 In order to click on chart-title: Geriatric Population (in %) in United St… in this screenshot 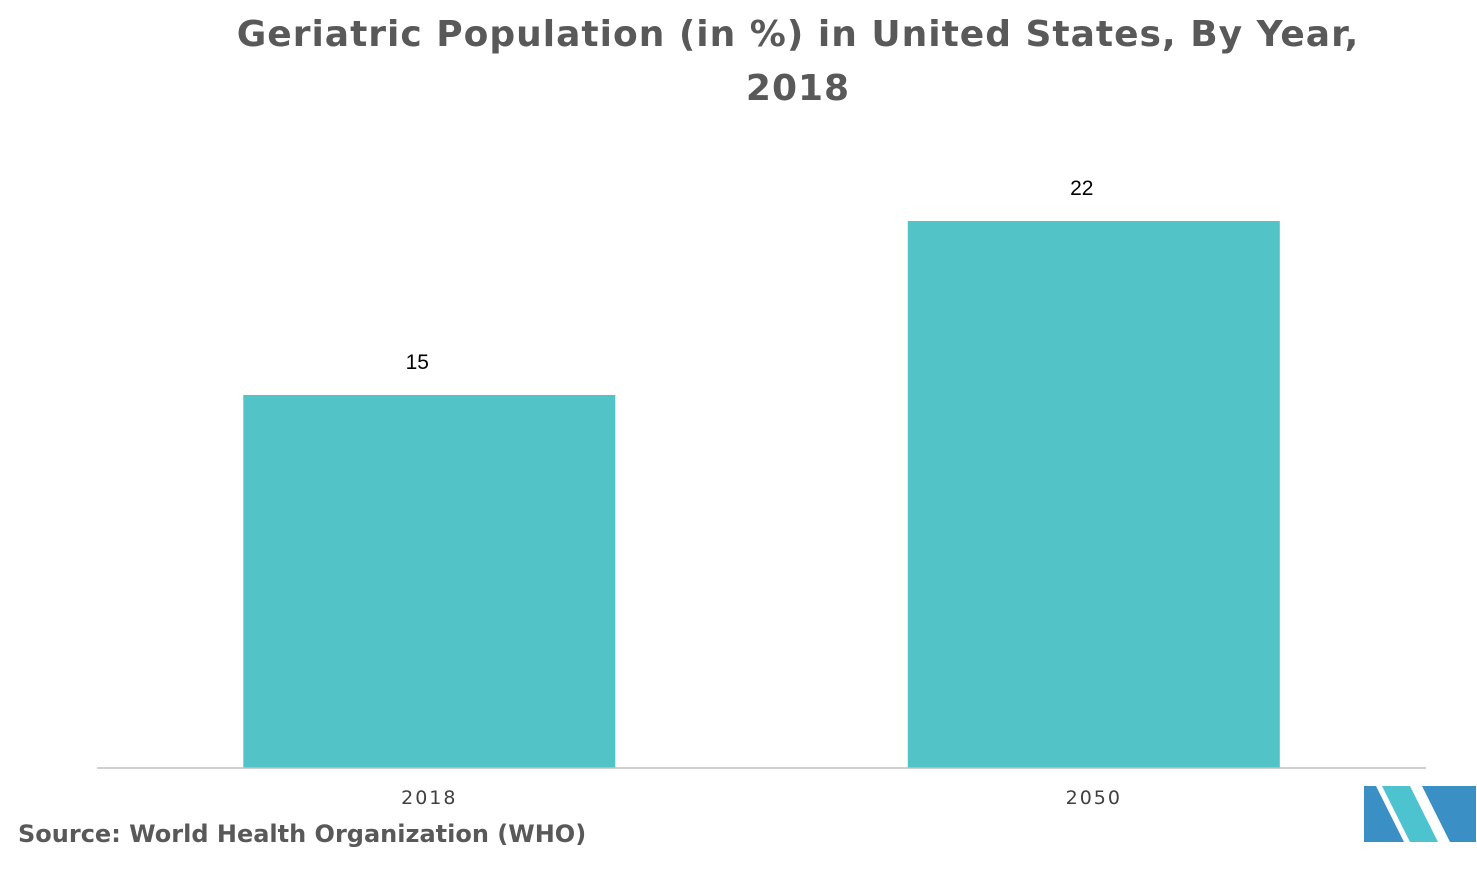, I will do `click(798, 61)`.